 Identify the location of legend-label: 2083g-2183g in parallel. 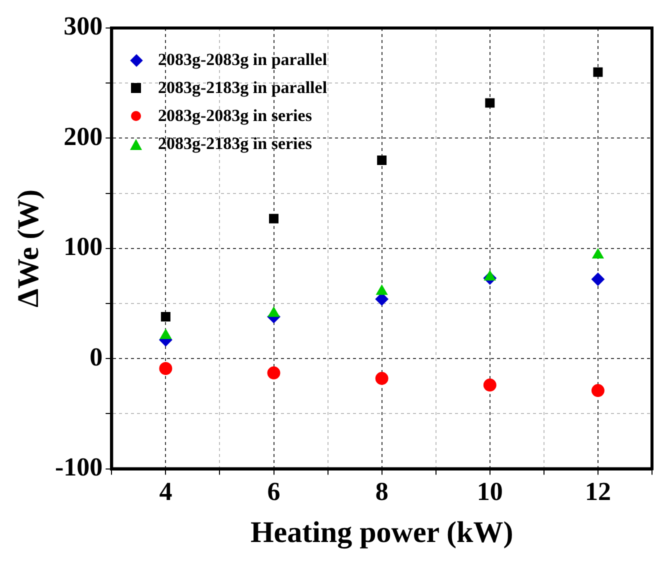
(243, 88).